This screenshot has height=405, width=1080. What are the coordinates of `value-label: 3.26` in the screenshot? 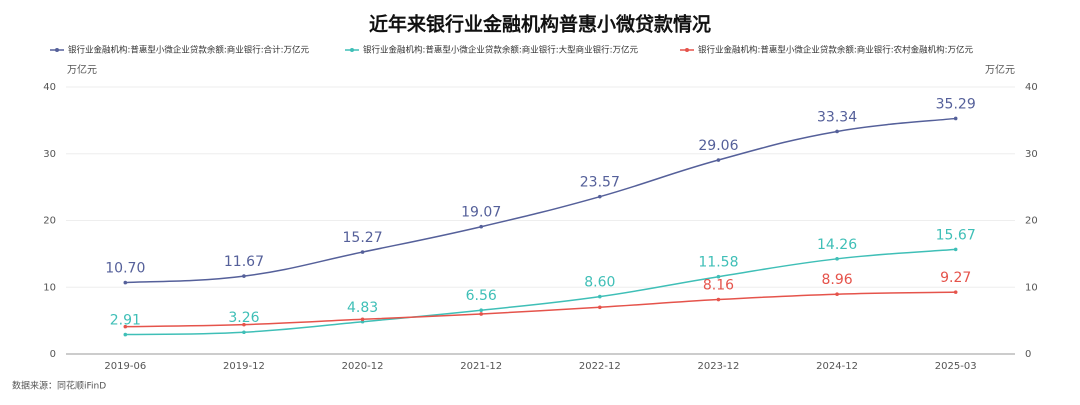 It's located at (243, 318).